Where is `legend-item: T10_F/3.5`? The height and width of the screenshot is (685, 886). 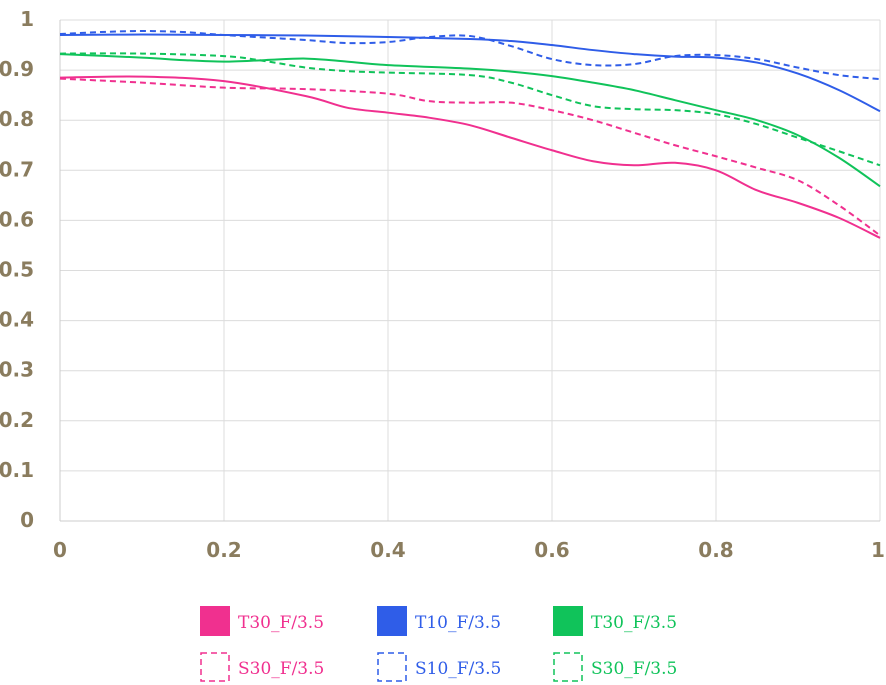
legend-item: T10_F/3.5 is located at coordinates (439, 621).